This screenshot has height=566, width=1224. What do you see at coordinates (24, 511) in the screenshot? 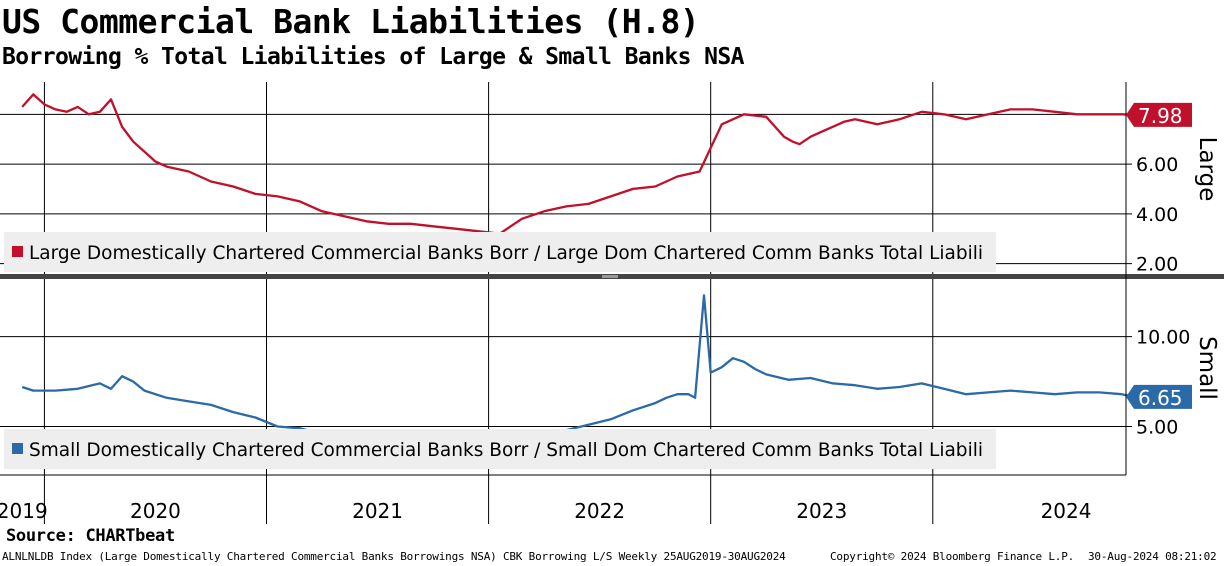
I see `x-tick-label: 2019` at bounding box center [24, 511].